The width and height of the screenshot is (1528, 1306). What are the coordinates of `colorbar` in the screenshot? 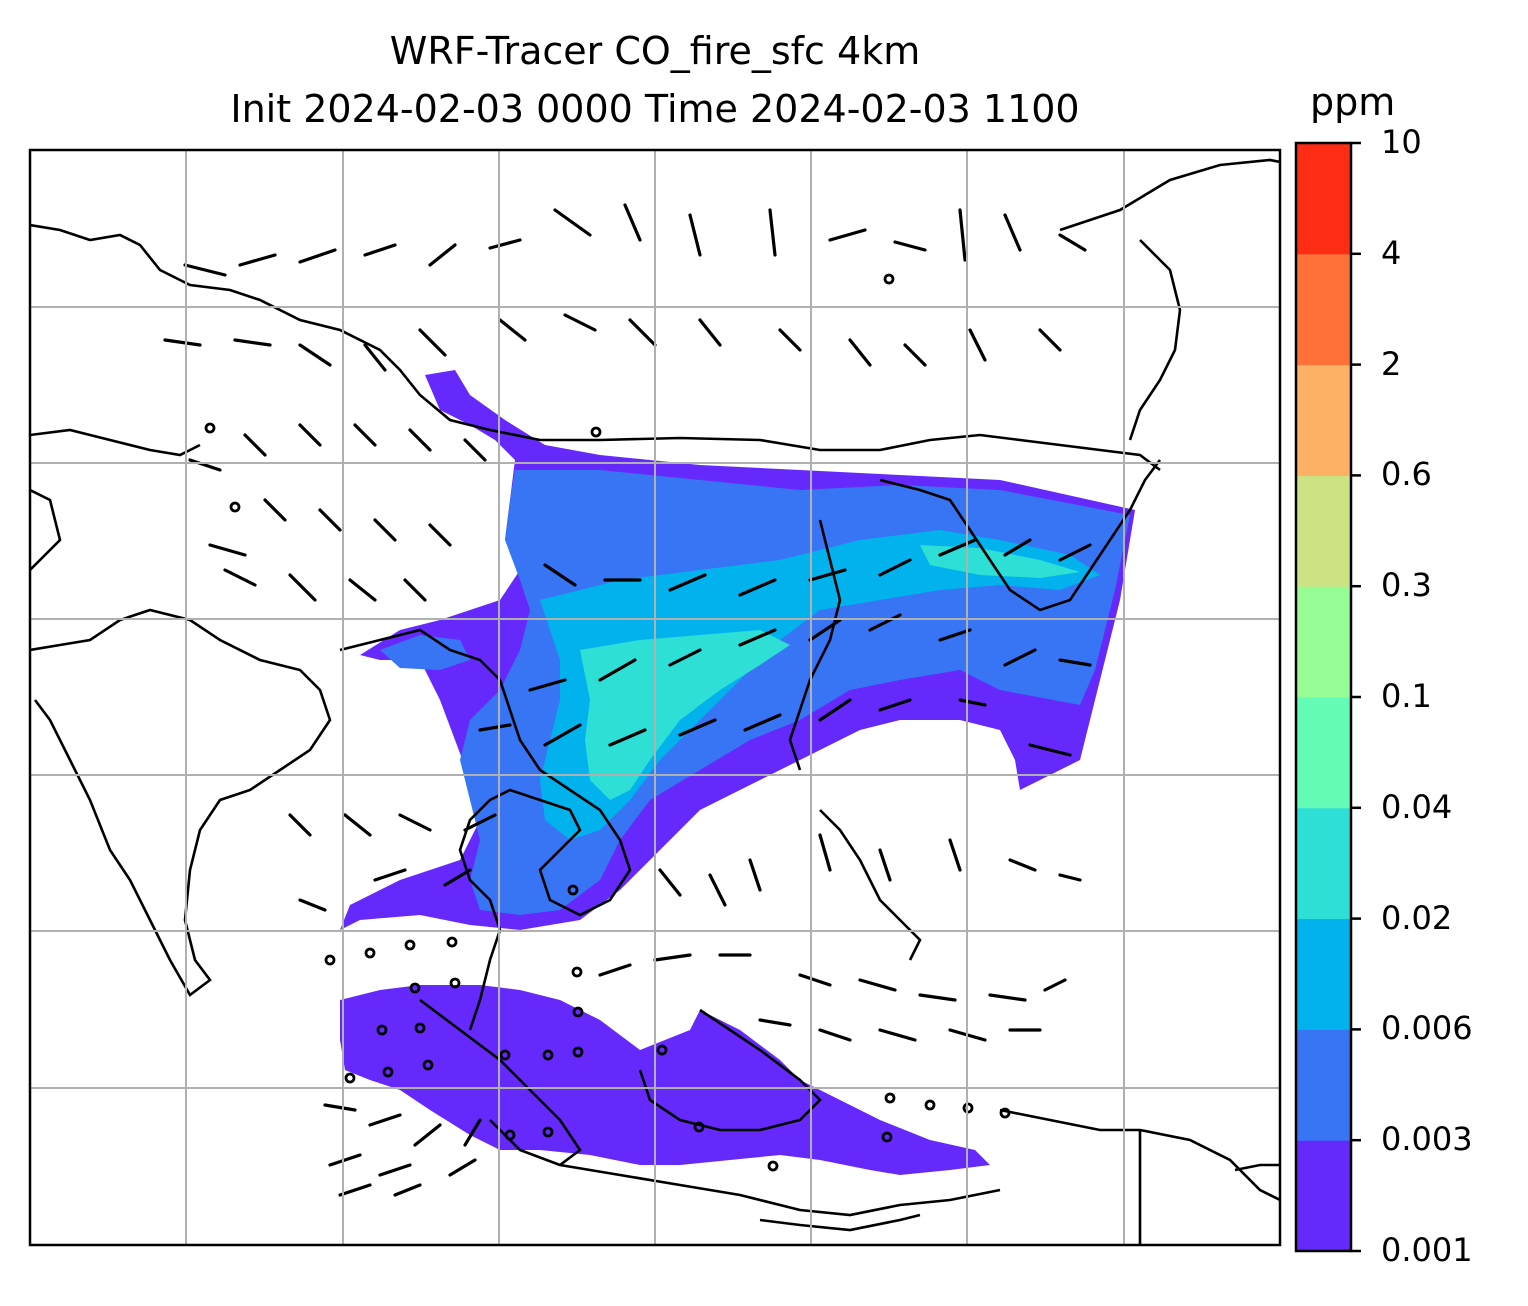 It's located at (1327, 697).